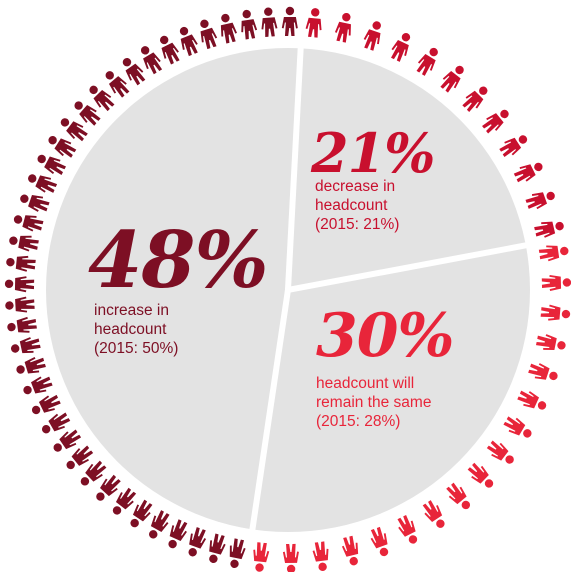  What do you see at coordinates (373, 153) in the screenshot?
I see `decrease-percent: 21%` at bounding box center [373, 153].